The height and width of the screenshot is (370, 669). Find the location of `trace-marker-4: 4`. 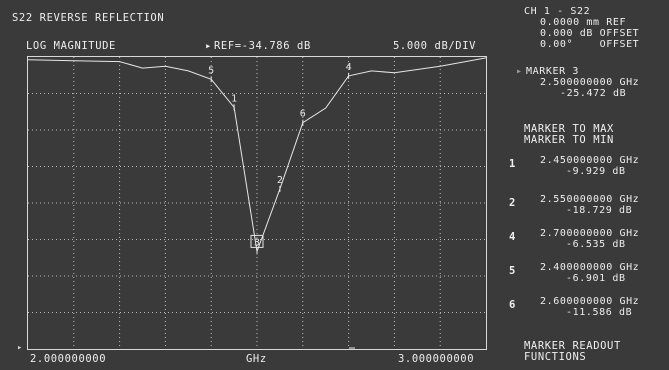

trace-marker-4: 4 is located at coordinates (349, 70).